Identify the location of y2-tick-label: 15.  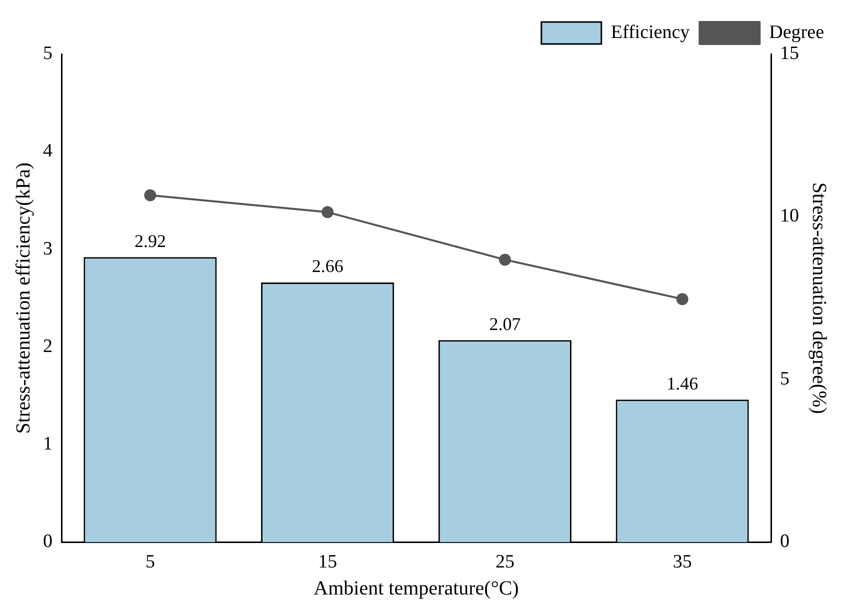
(789, 53).